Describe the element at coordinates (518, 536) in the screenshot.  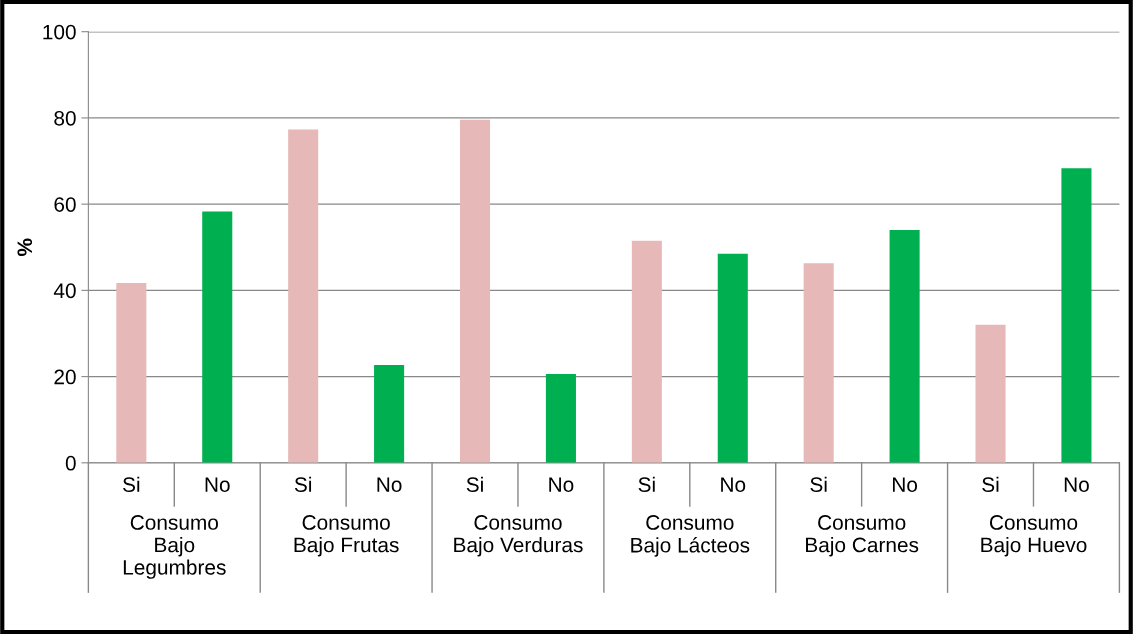
I see `text: Consumo Bajo Verduras` at that location.